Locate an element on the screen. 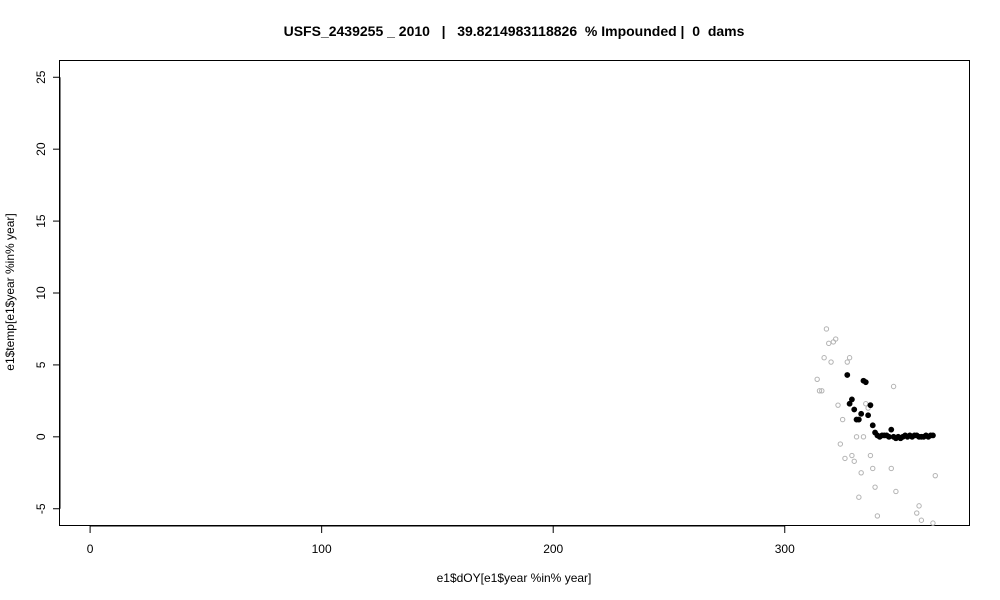  data-points is located at coordinates (876, 426).